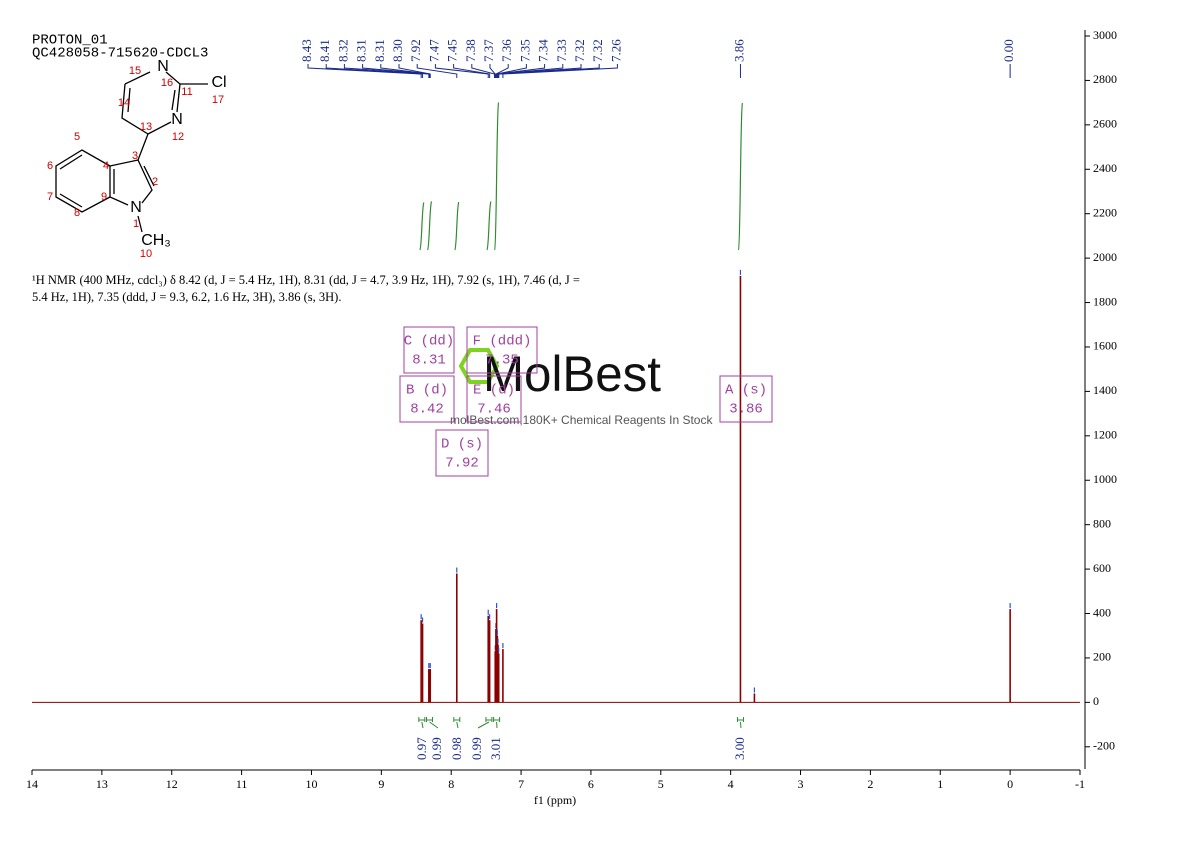 Image resolution: width=1190 pixels, height=841 pixels. I want to click on chart-title: PROTON_01, so click(70, 41).